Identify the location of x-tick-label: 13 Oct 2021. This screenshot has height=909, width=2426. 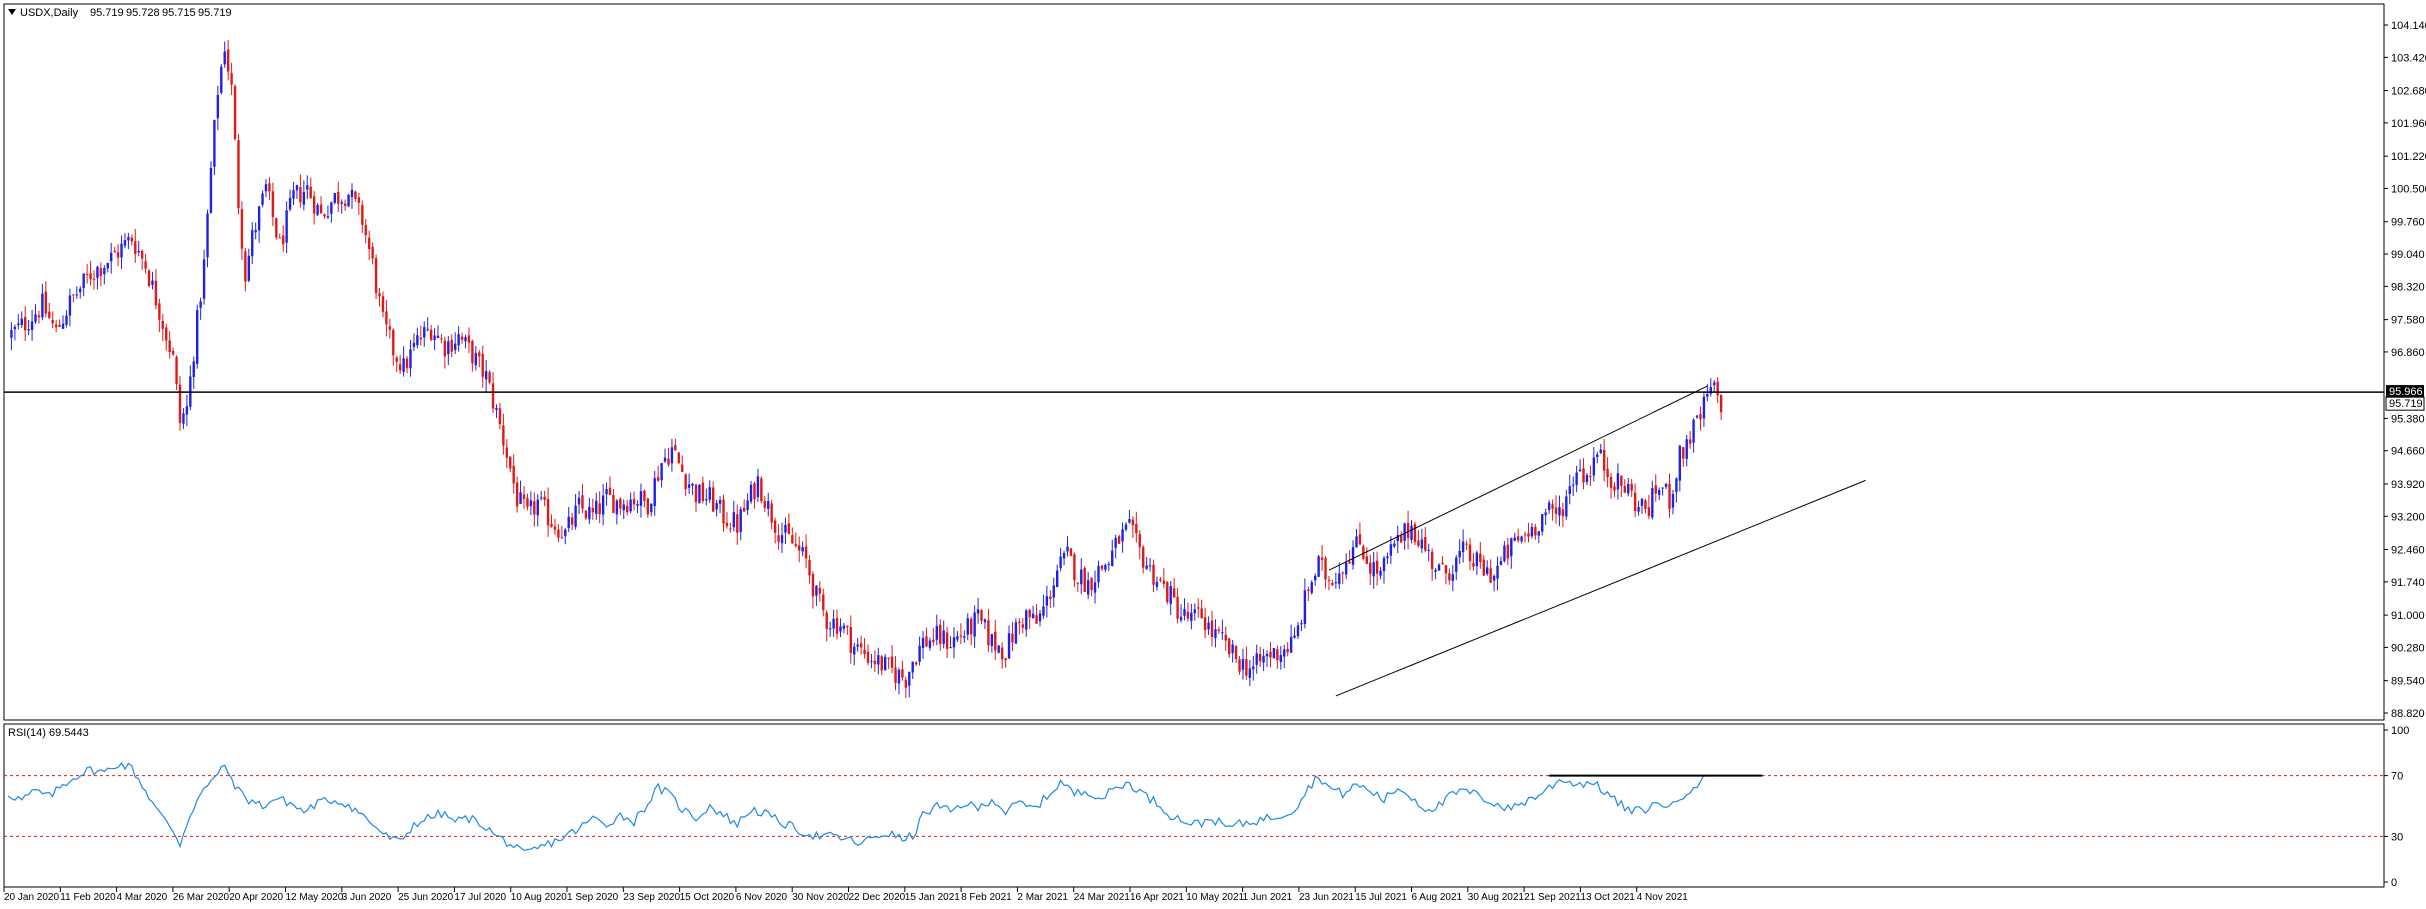
(1607, 897).